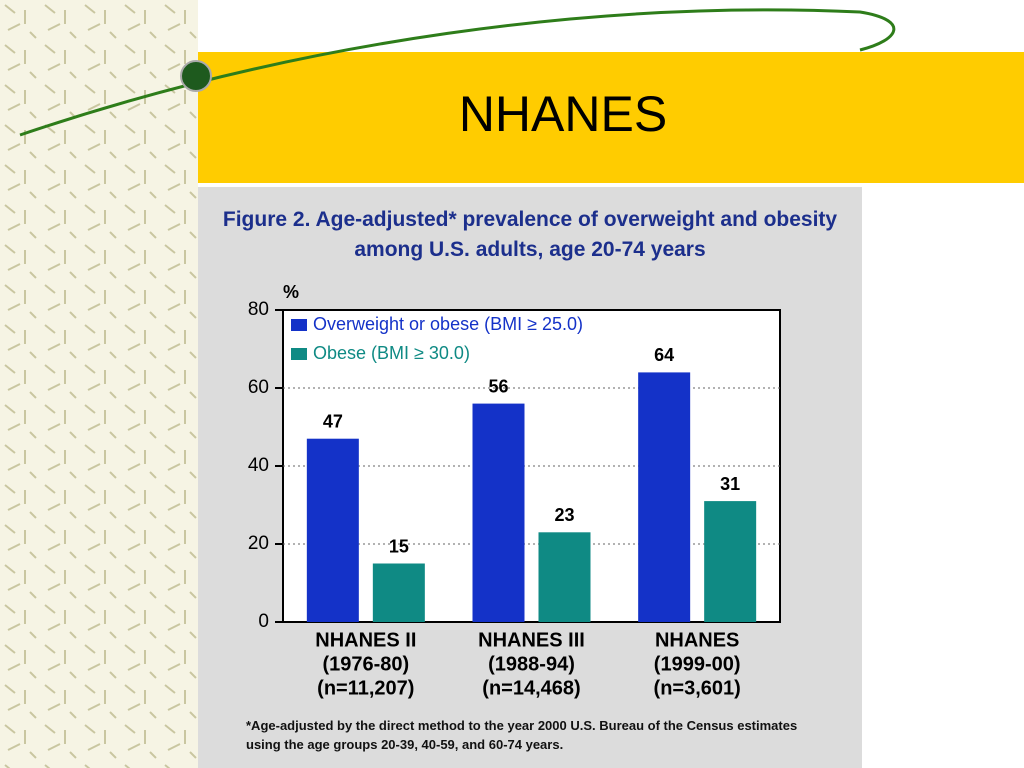 The width and height of the screenshot is (1024, 768). Describe the element at coordinates (664, 355) in the screenshot. I see `data-label: 64` at that location.